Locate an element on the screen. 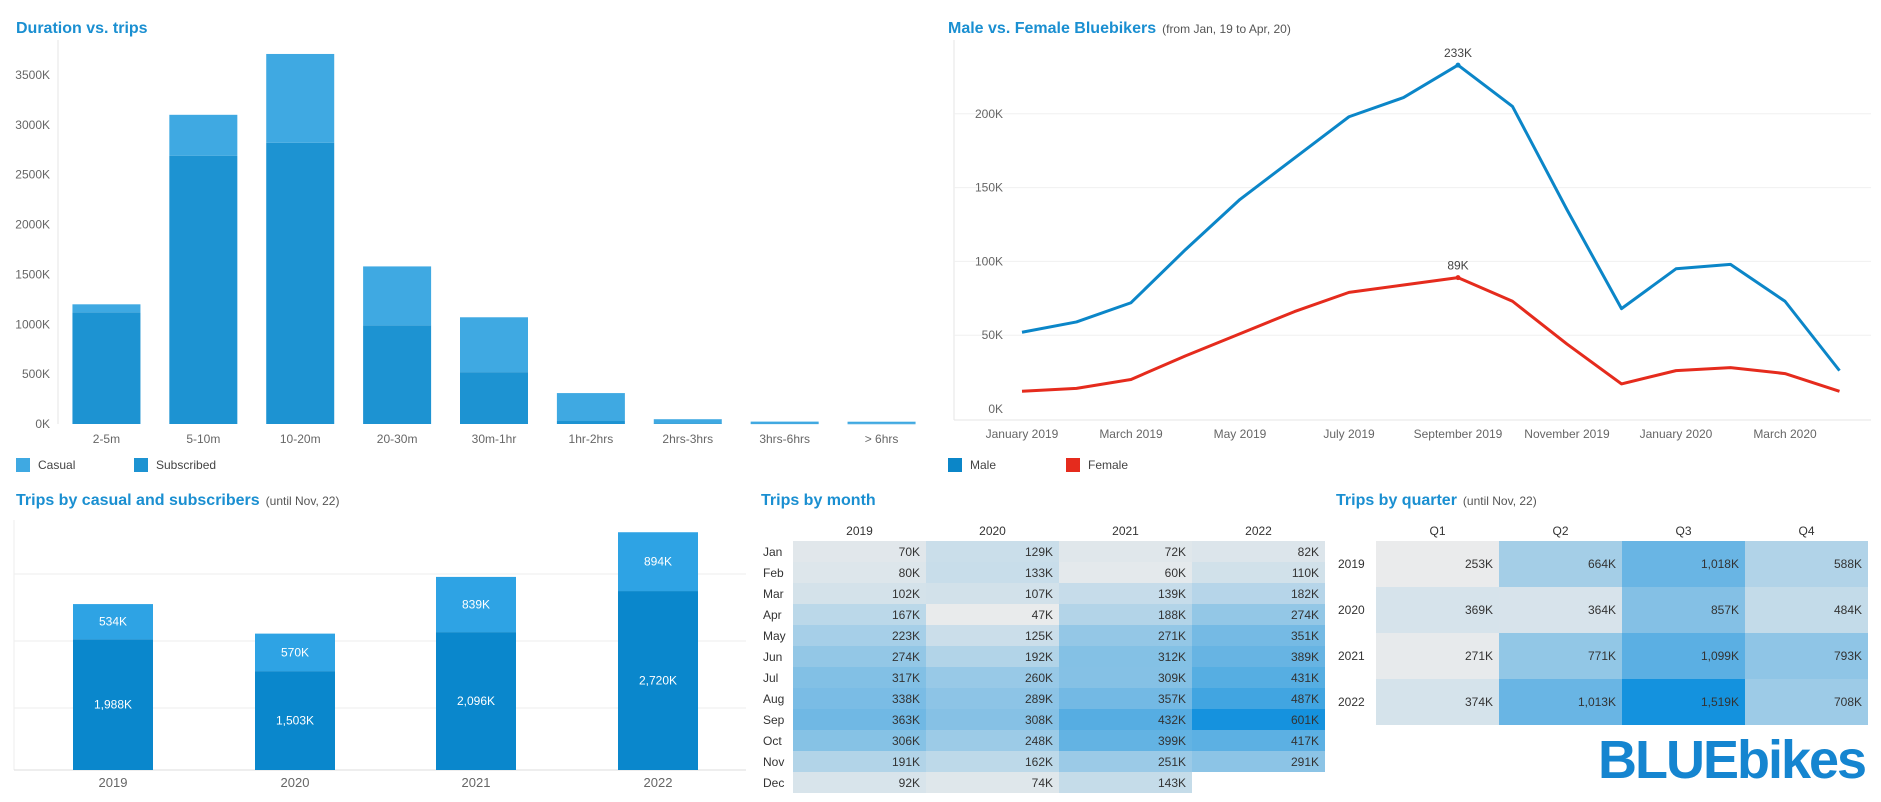 This screenshot has width=1881, height=802. month-table-cell: 125K is located at coordinates (992, 635).